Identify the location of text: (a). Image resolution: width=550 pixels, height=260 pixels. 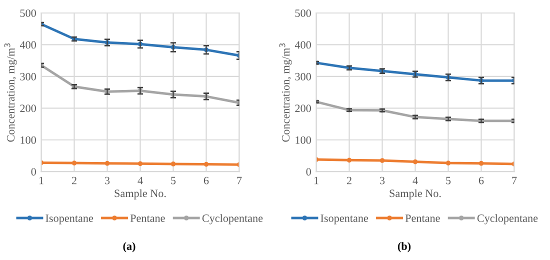
(129, 247).